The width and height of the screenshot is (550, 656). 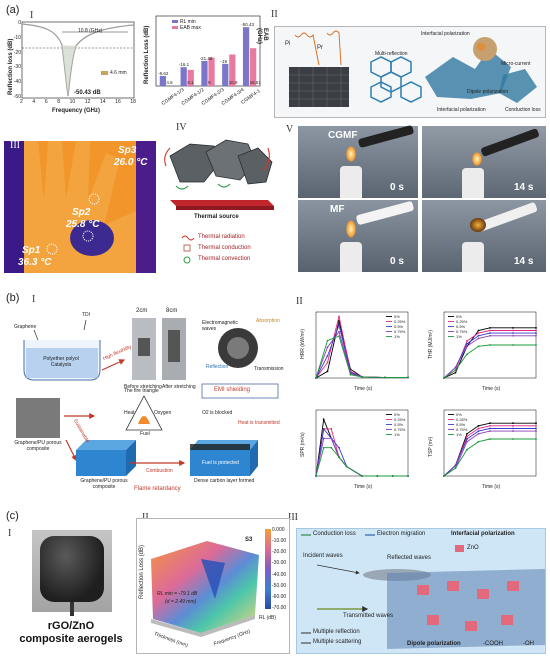 What do you see at coordinates (31, 250) in the screenshot?
I see `thermal-sp1: Sp1` at bounding box center [31, 250].